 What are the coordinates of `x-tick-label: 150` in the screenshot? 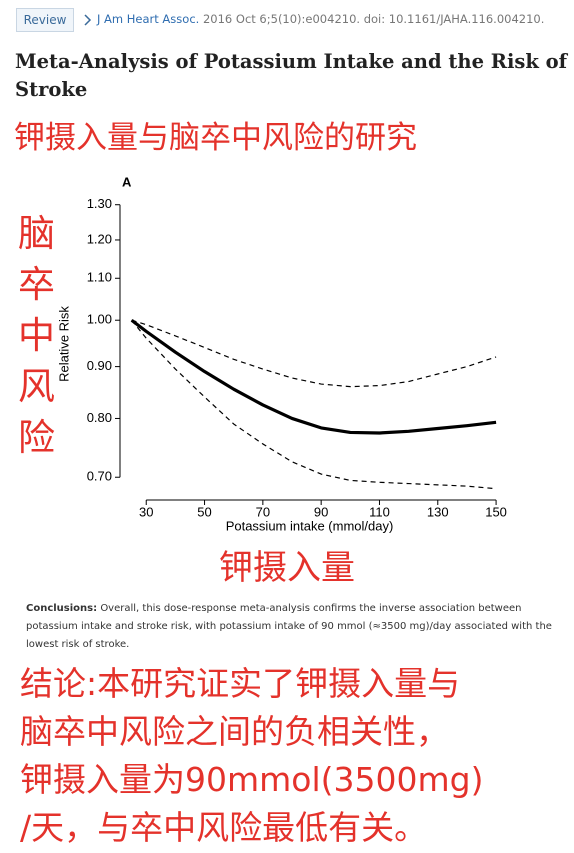 It's located at (496, 511).